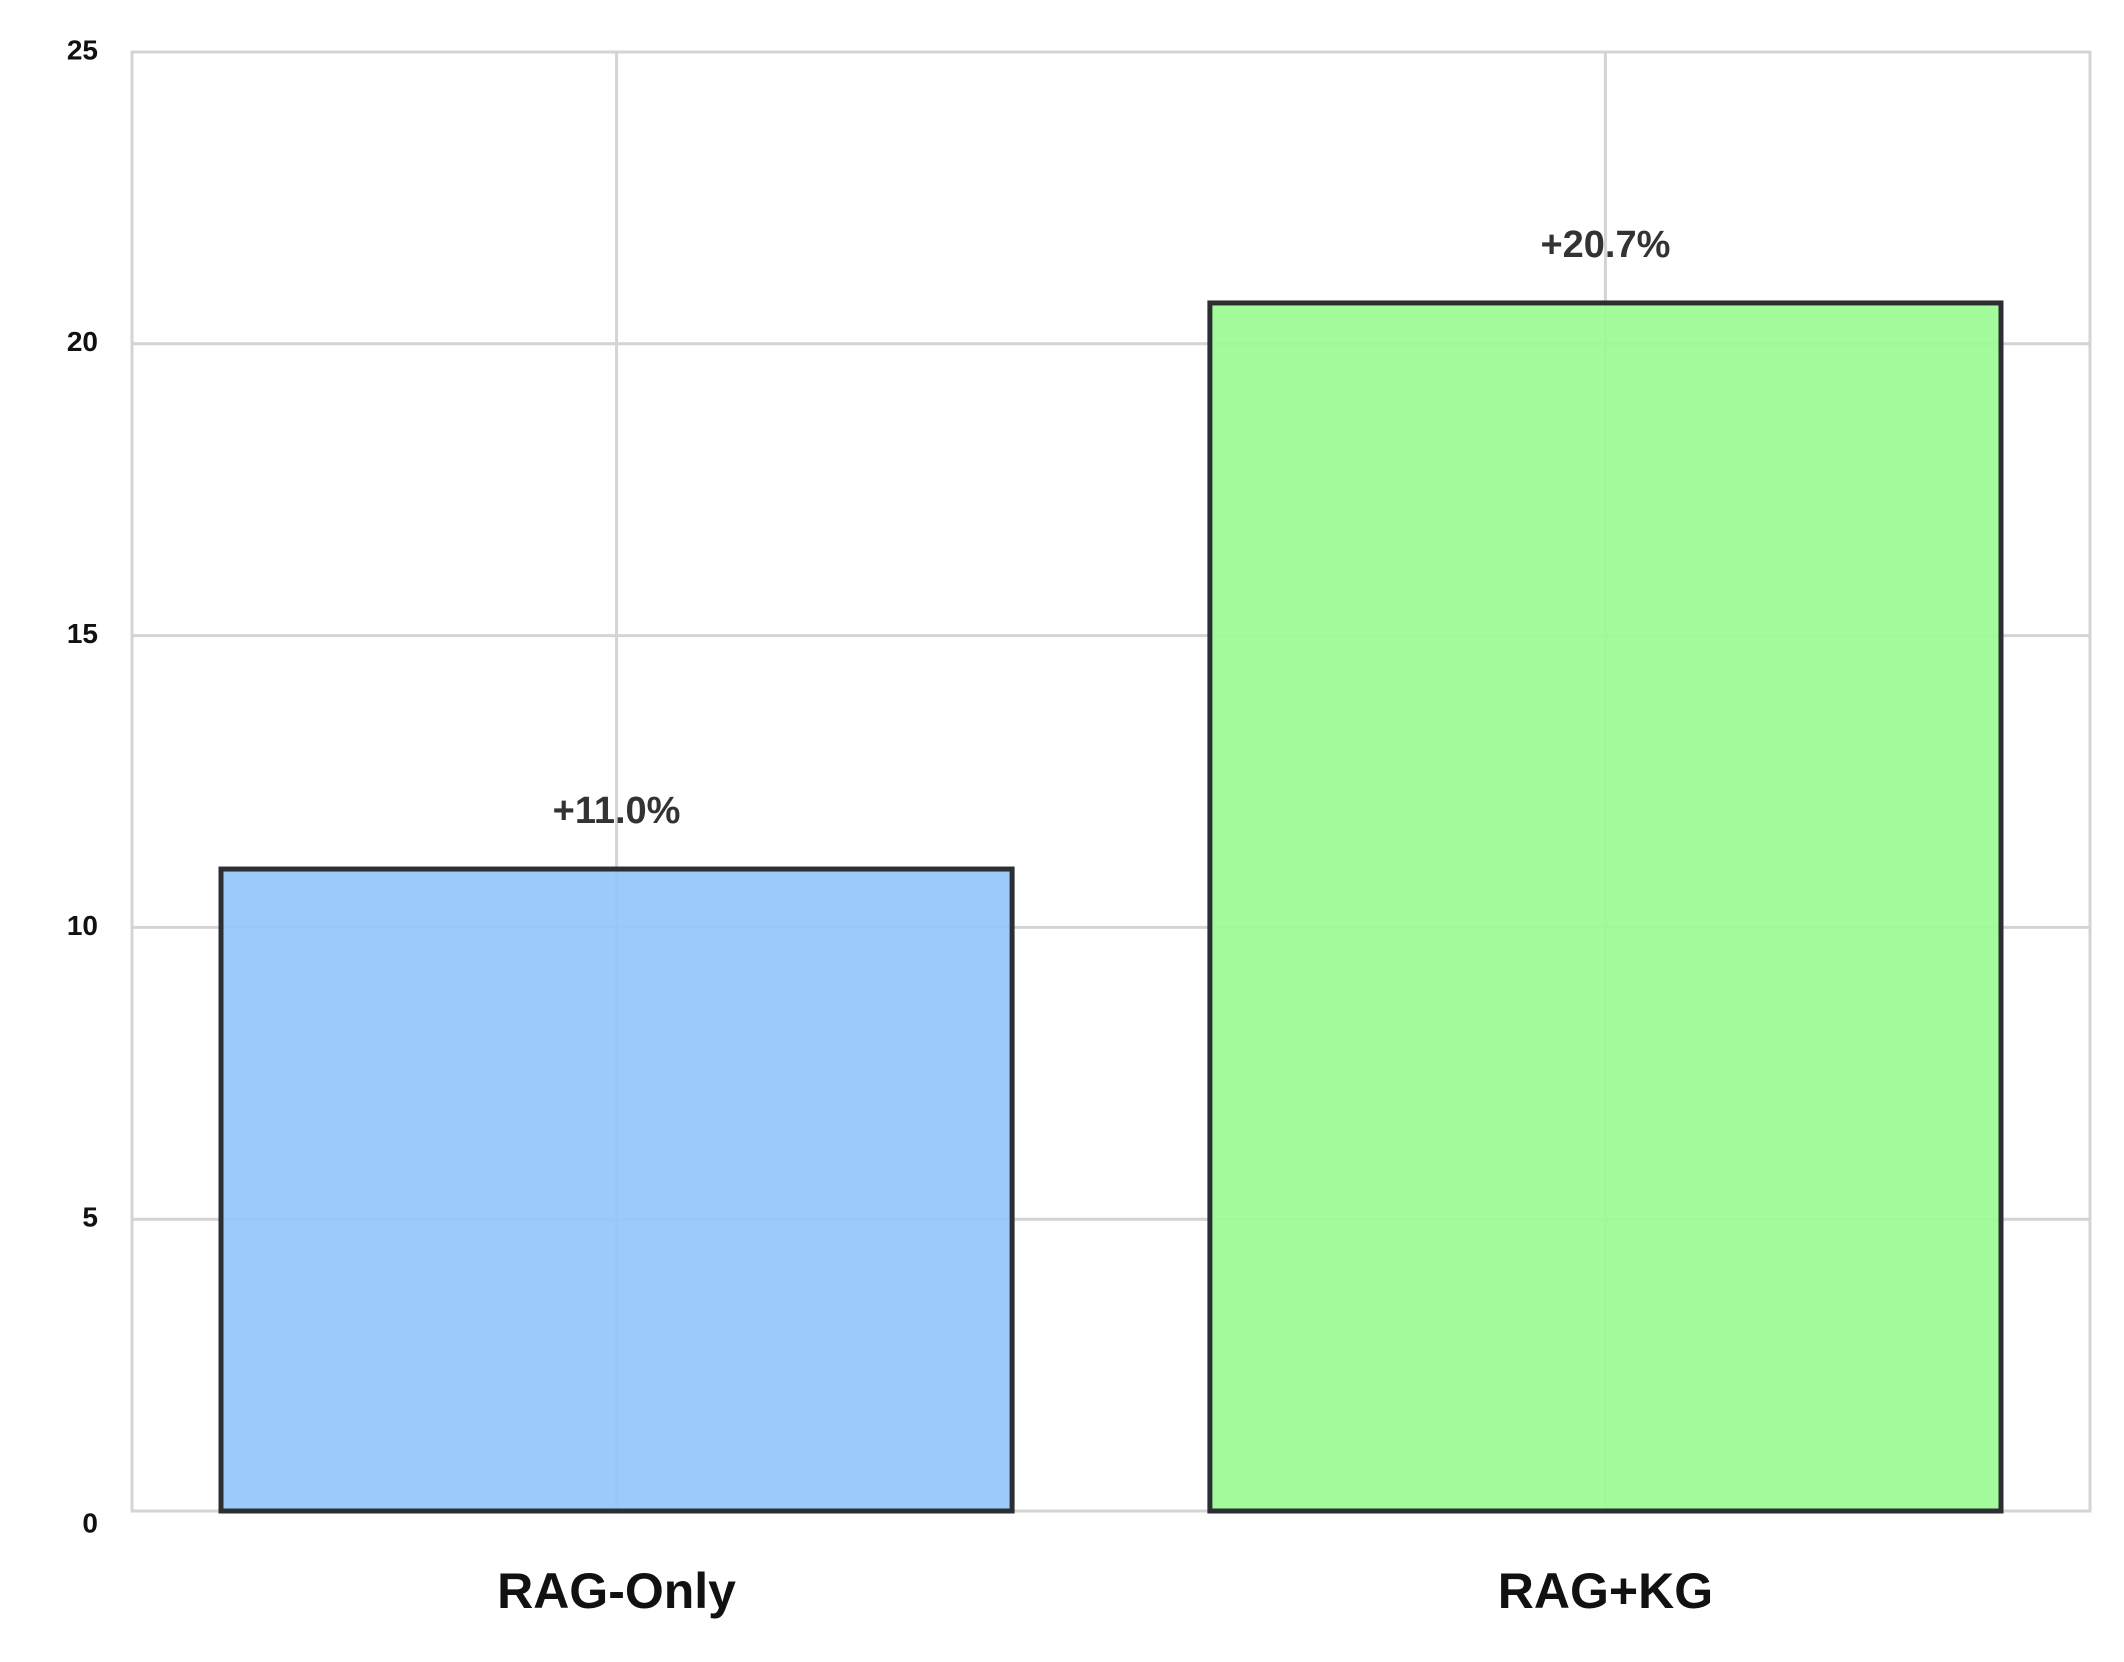  Describe the element at coordinates (82, 341) in the screenshot. I see `y-tick-label: 20` at that location.